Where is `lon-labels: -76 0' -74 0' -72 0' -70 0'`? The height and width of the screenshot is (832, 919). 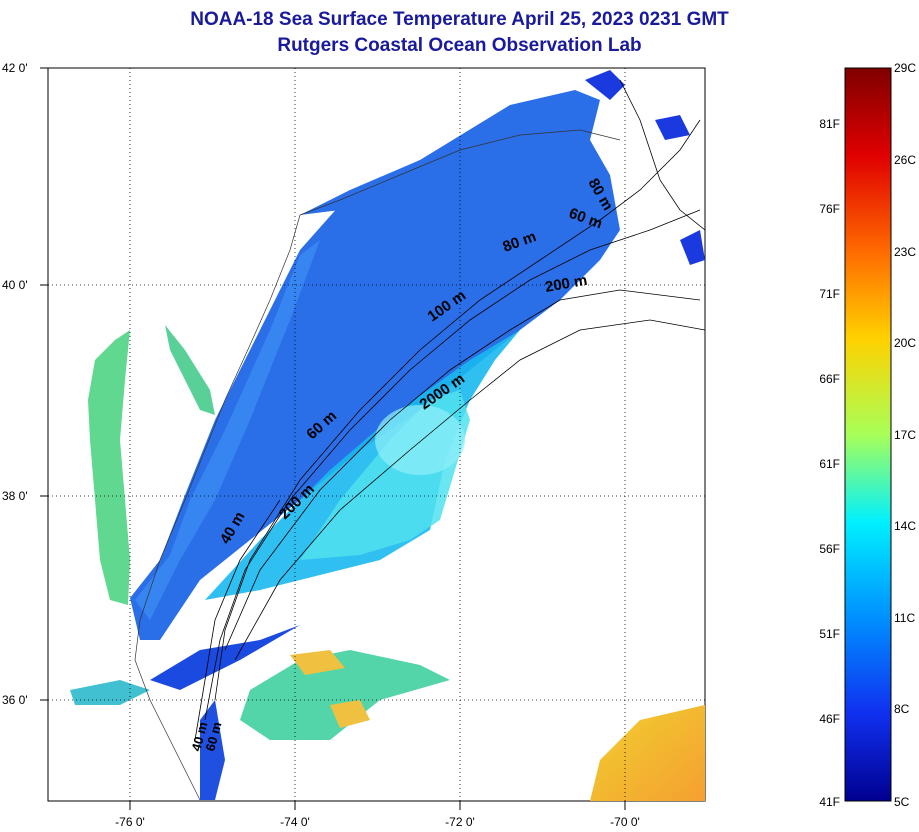 lon-labels: -76 0' -74 0' -72 0' -70 0' is located at coordinates (377, 822).